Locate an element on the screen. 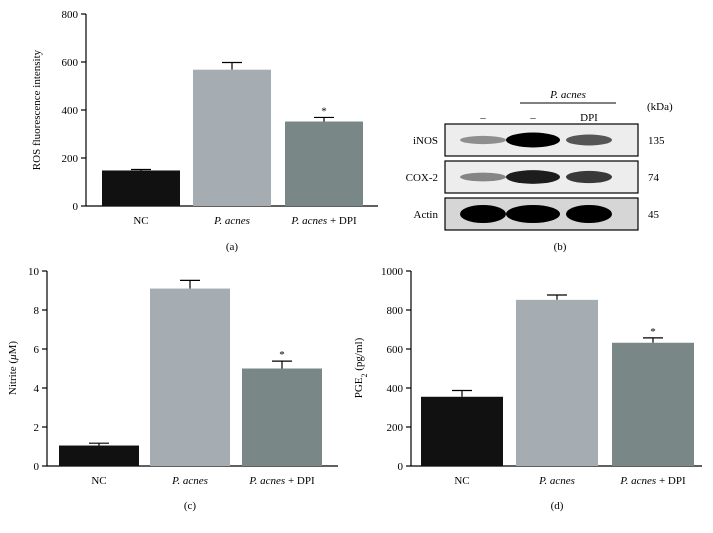  wb-group-label: P. acnes is located at coordinates (567, 95).